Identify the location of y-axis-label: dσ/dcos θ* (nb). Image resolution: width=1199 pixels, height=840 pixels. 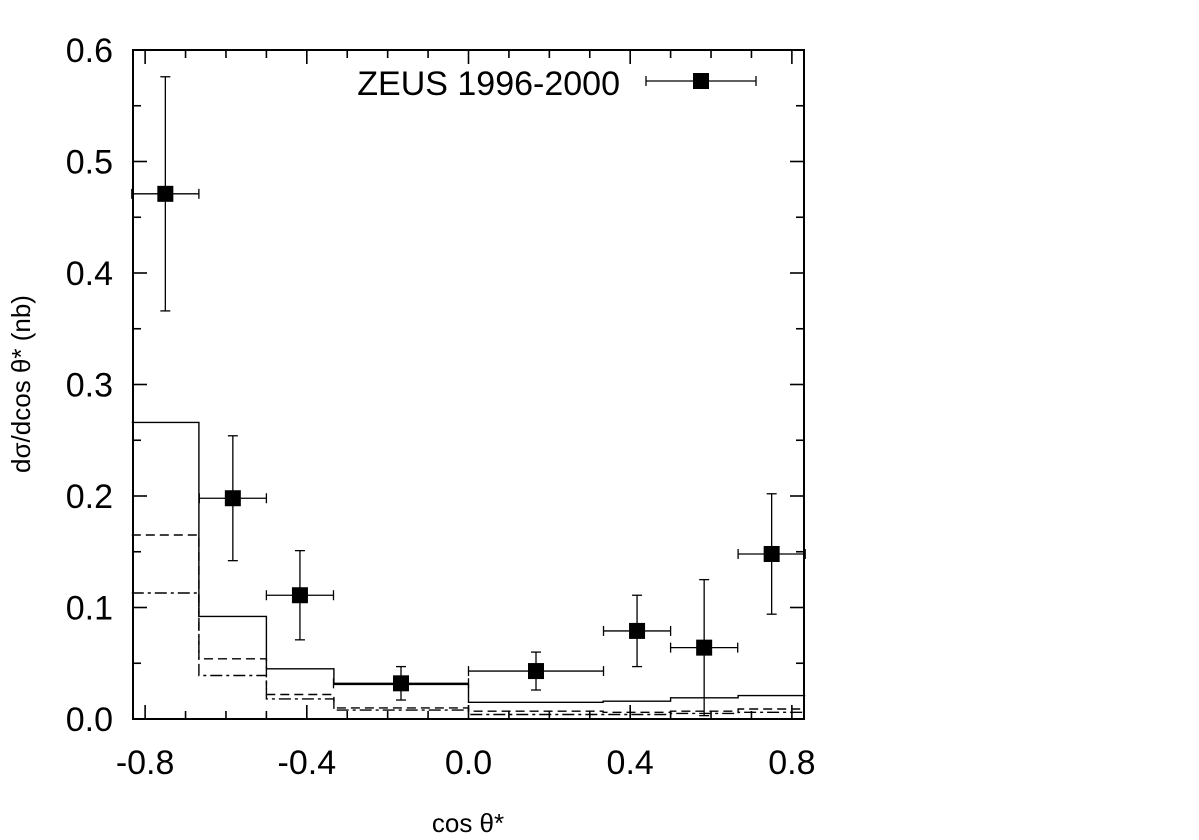
(21, 384).